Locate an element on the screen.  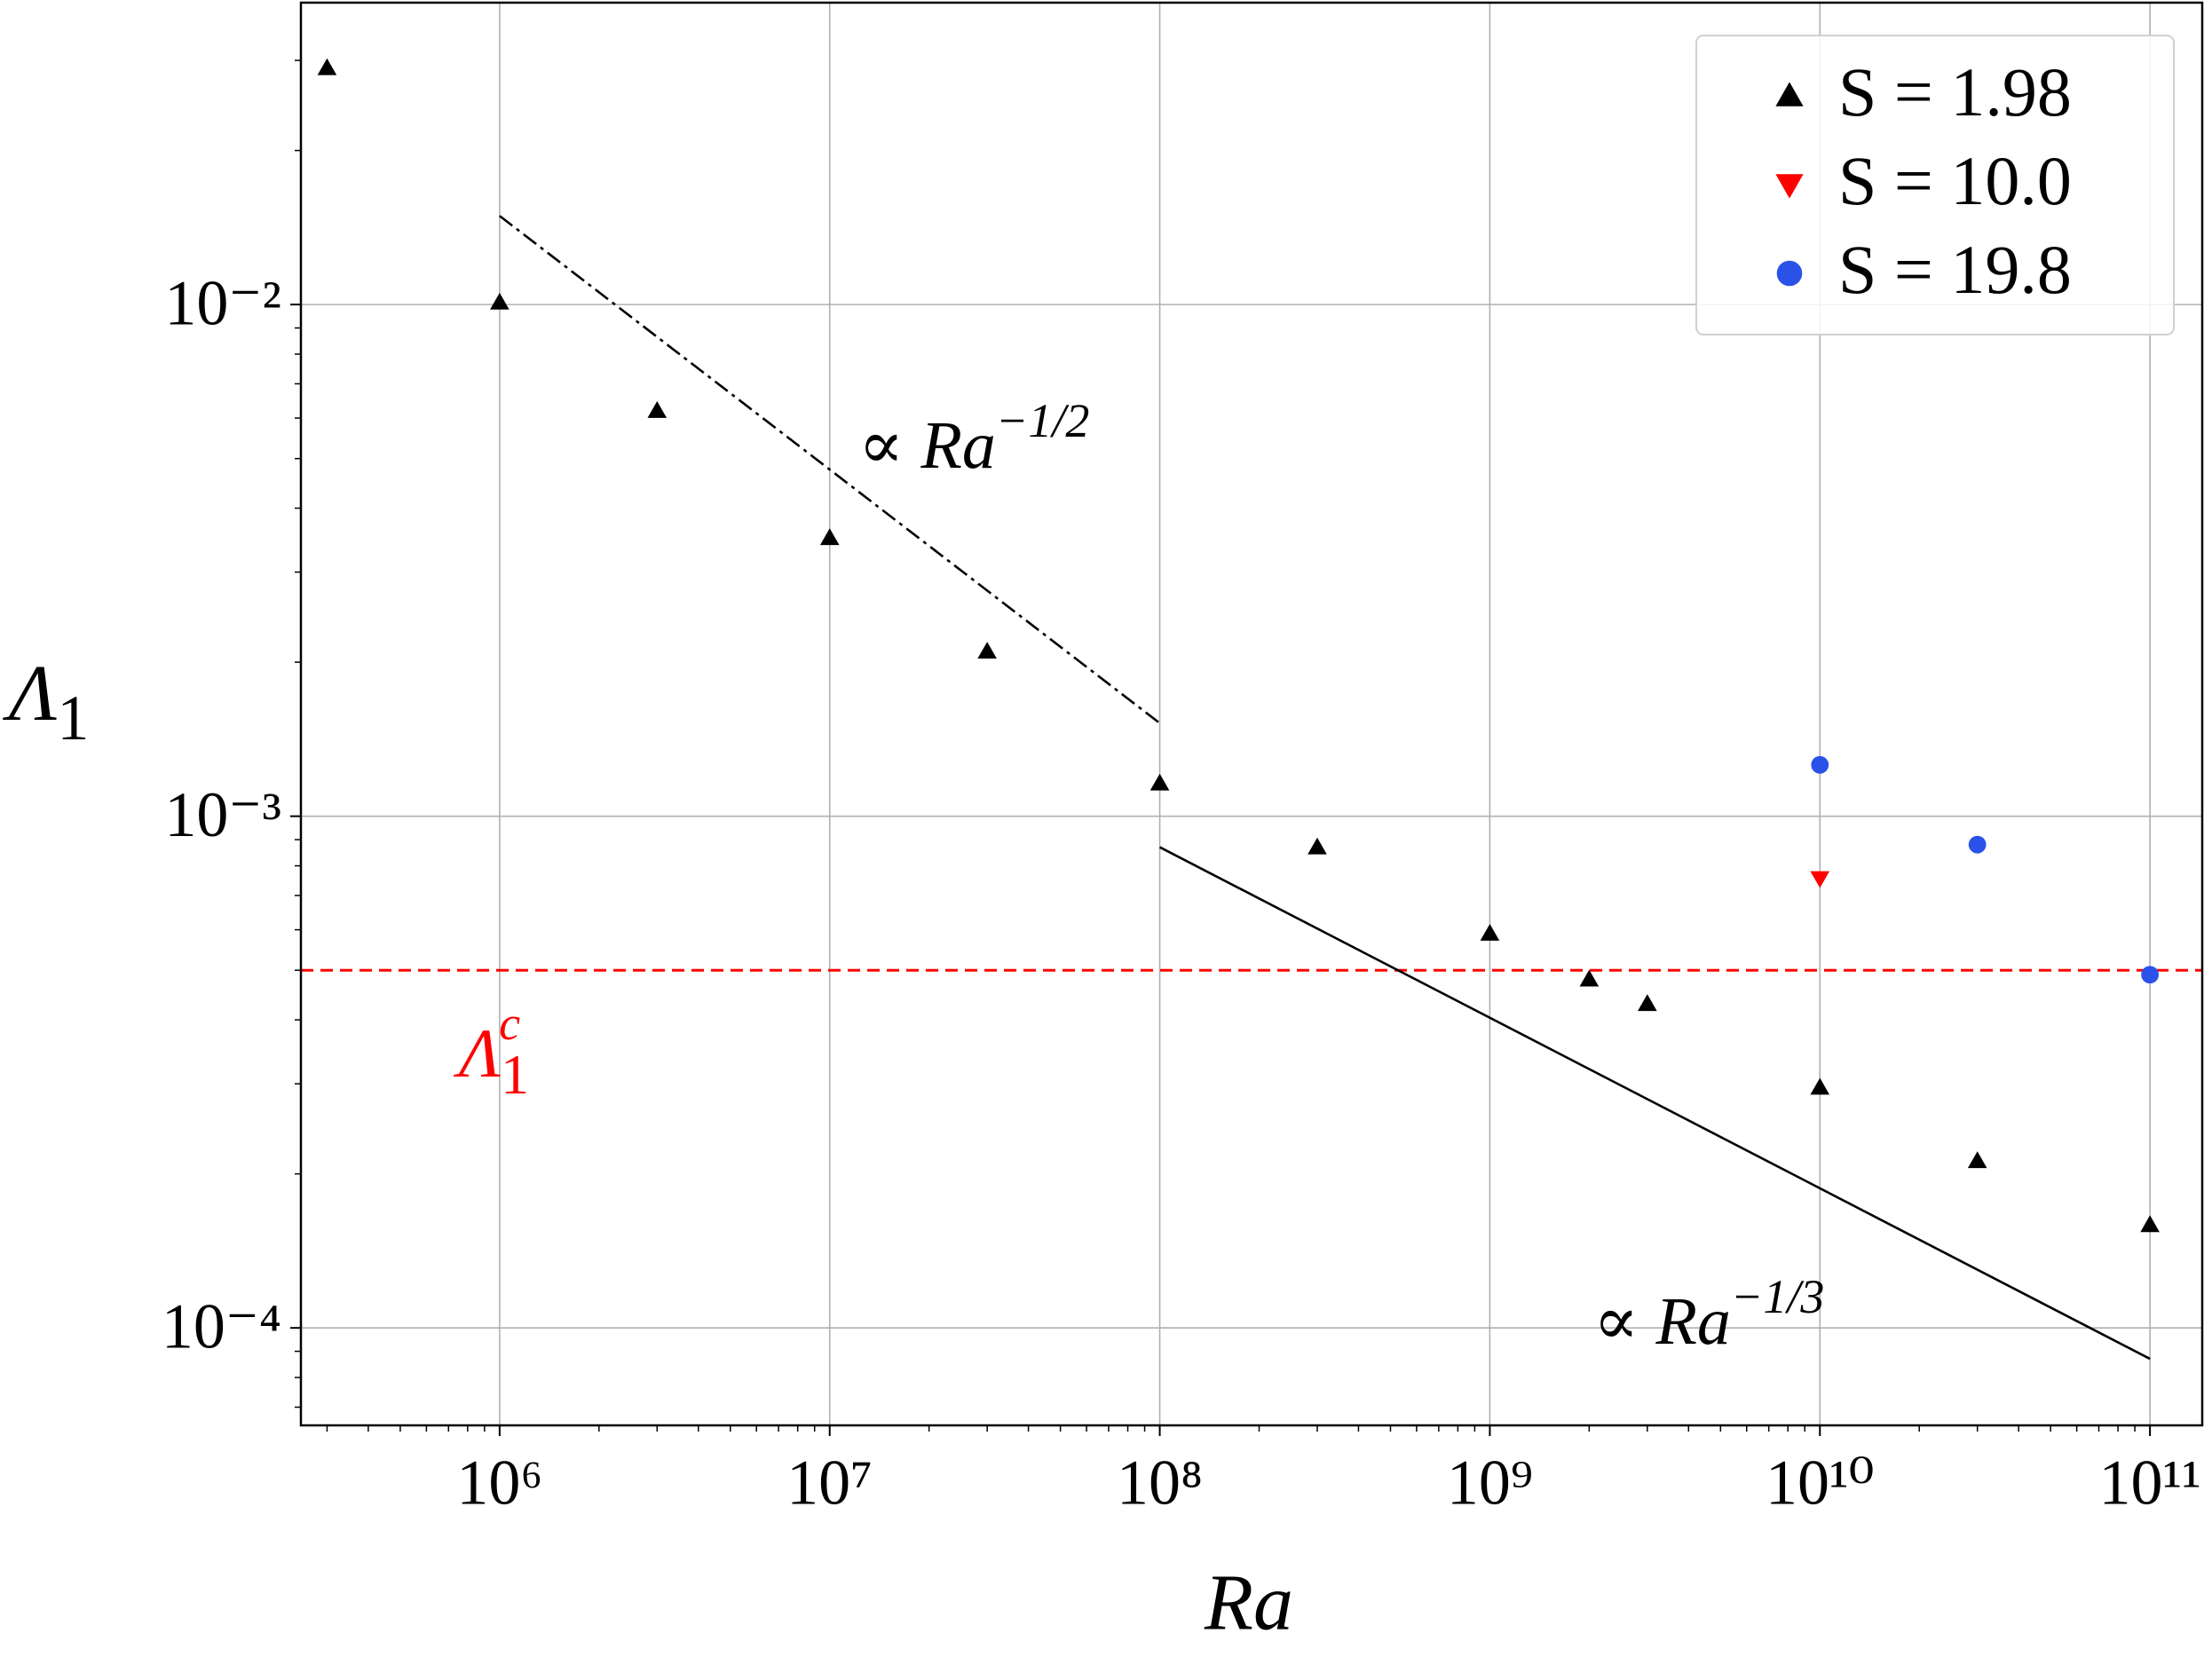
reference-label: ∝ Ra−1/3 is located at coordinates (1708, 1314).